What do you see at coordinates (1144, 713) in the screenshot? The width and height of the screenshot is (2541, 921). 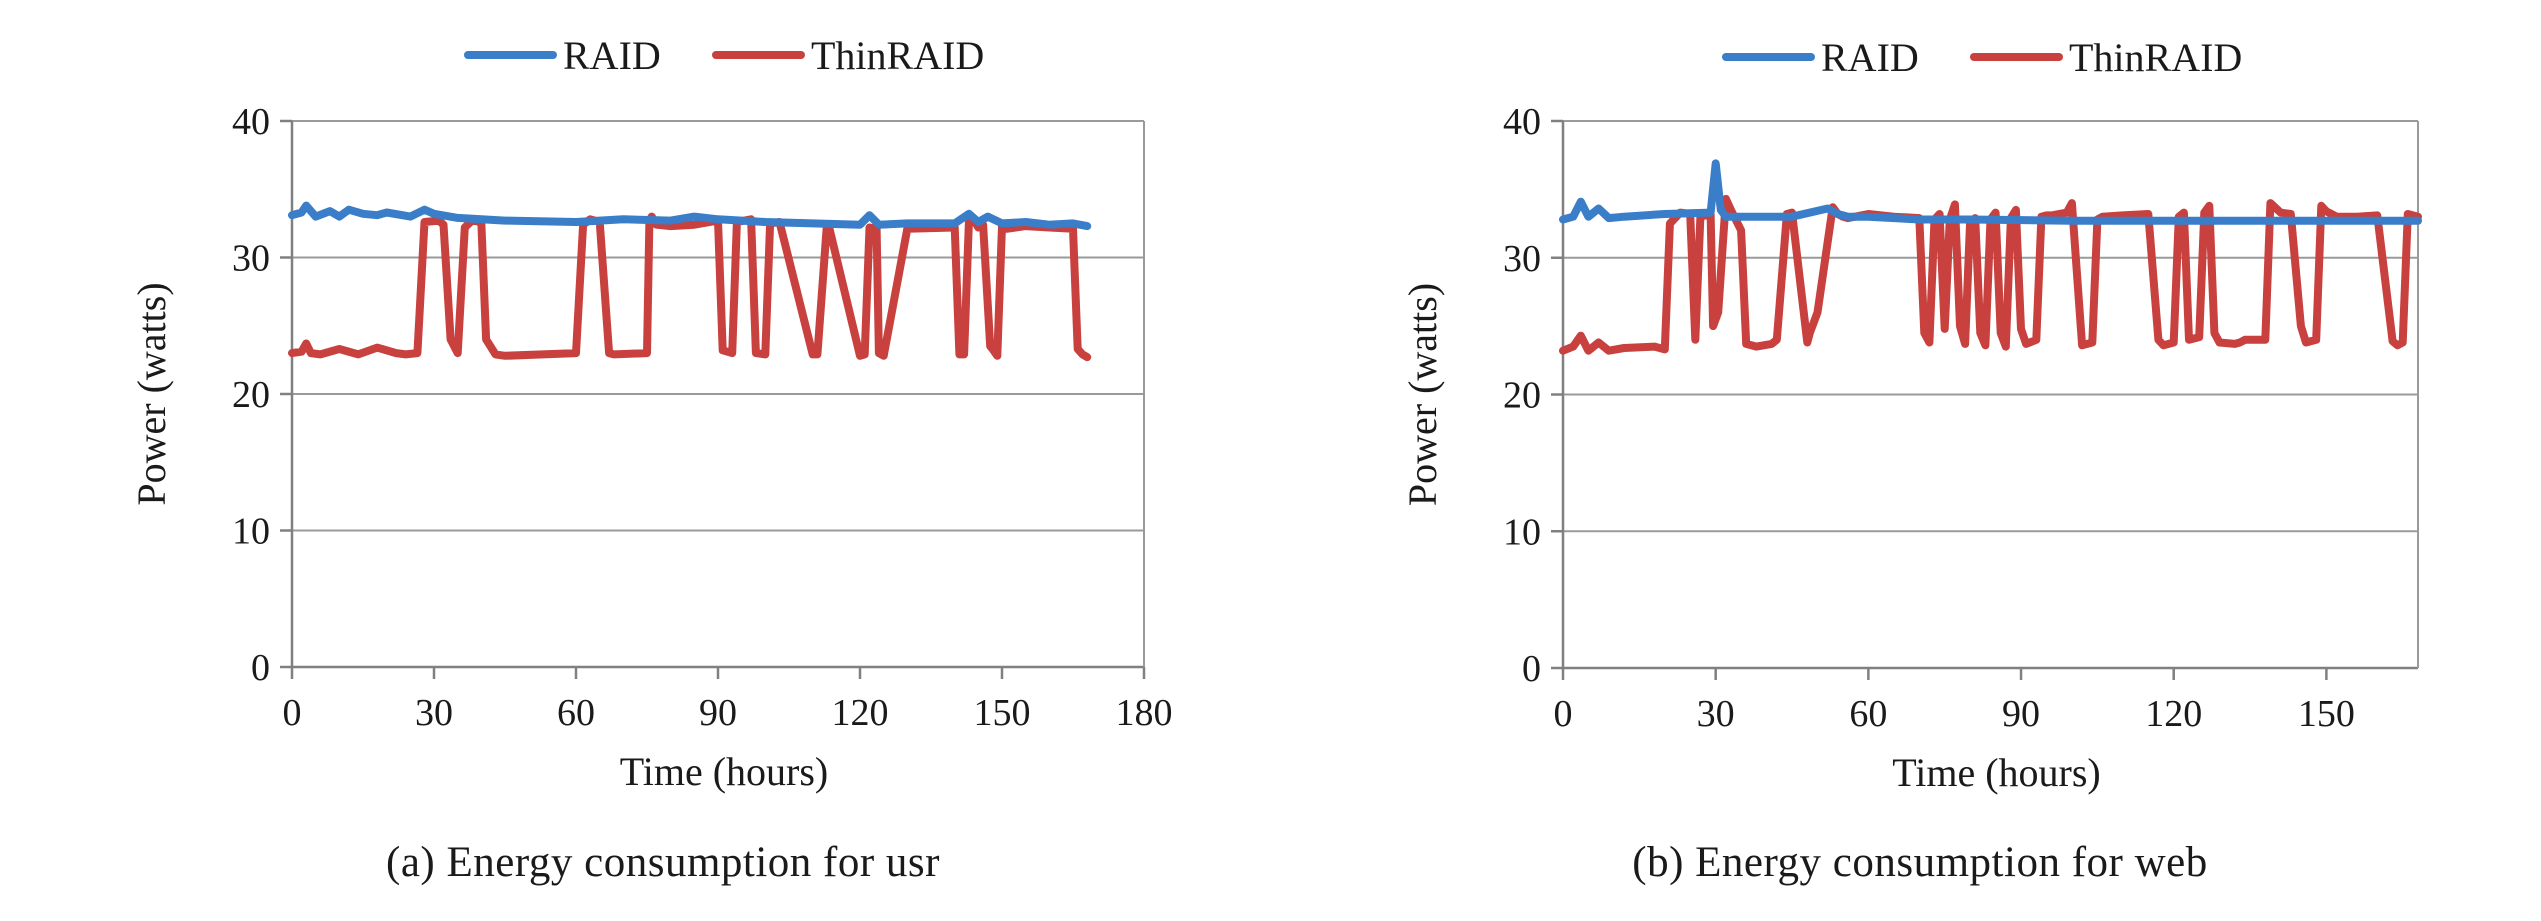 I see `x-tick-label: 180` at bounding box center [1144, 713].